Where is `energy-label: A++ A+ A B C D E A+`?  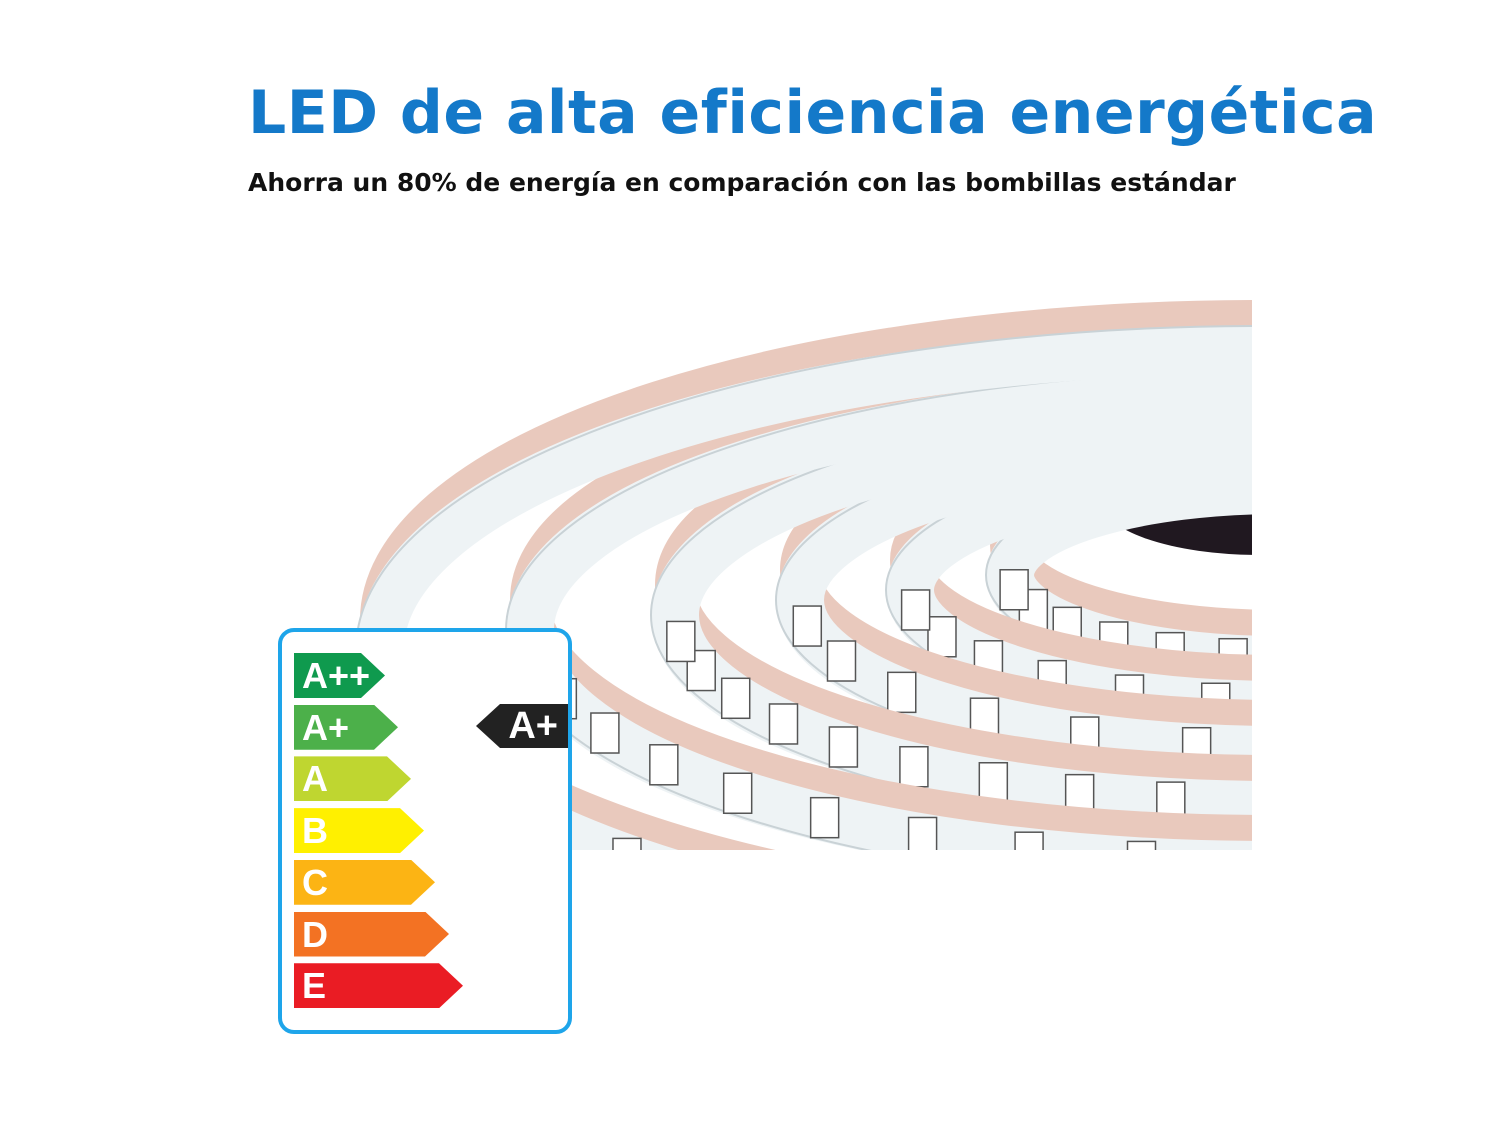 energy-label: A++ A+ A B C D E A+ is located at coordinates (425, 831).